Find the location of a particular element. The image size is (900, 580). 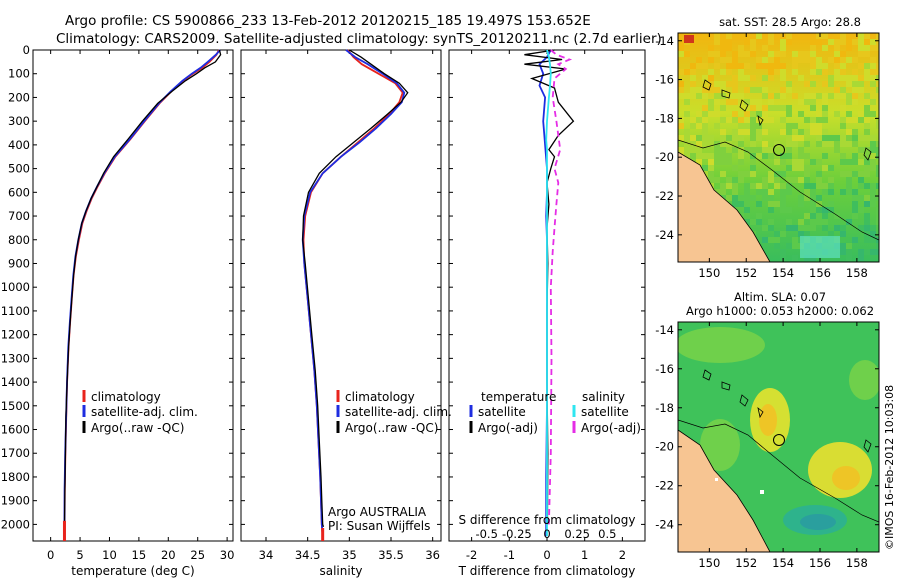

depth-tick-label: 1200 is located at coordinates (15, 335).